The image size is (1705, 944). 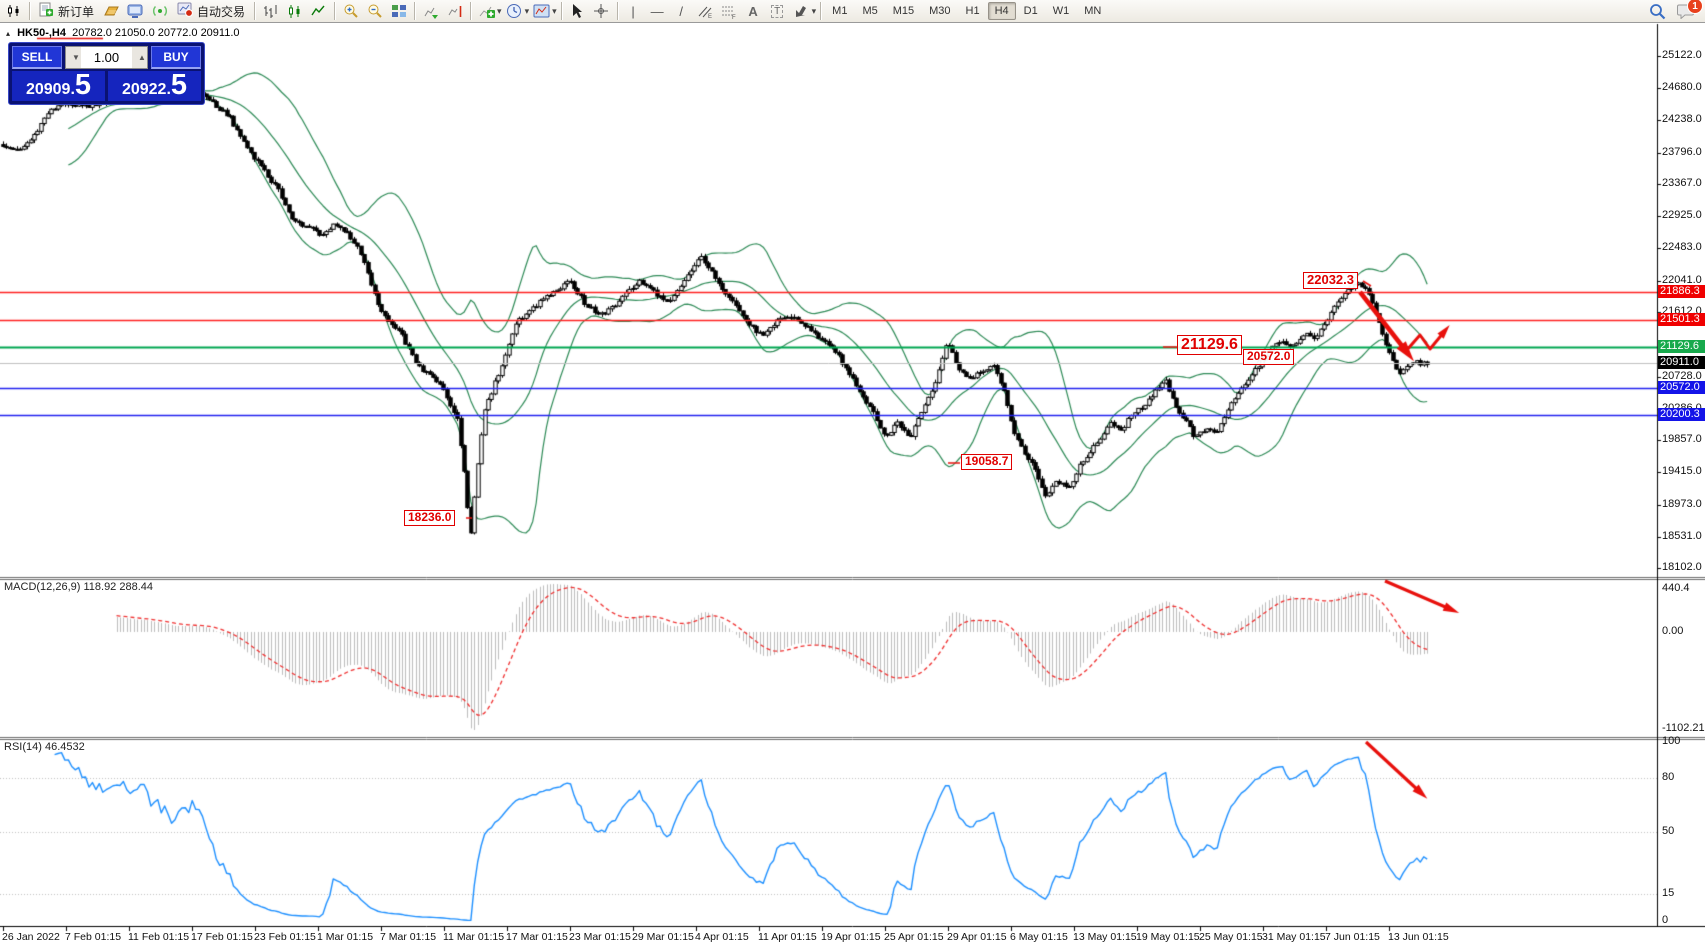 What do you see at coordinates (681, 11) in the screenshot?
I see `trendline-tool-icon: /` at bounding box center [681, 11].